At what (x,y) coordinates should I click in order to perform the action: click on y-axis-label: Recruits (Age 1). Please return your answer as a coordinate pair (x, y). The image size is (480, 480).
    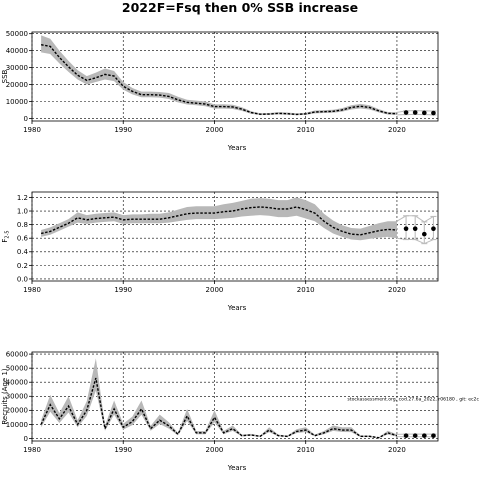
    Looking at the image, I should click on (5, 396).